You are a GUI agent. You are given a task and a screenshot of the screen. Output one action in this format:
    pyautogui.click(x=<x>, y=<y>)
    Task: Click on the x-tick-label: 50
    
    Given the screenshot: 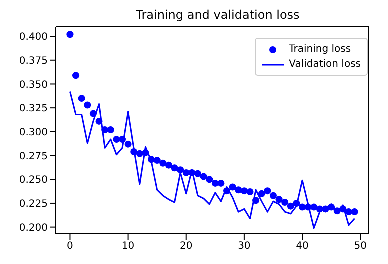 What is the action you would take?
    pyautogui.click(x=360, y=246)
    